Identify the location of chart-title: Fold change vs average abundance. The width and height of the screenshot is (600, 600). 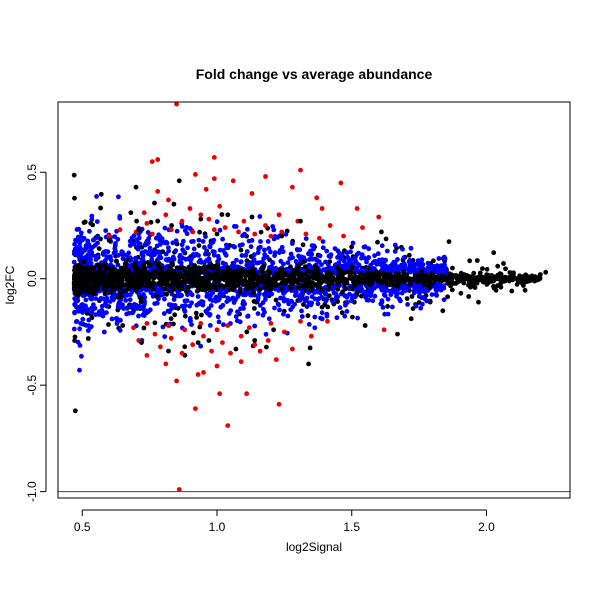
(314, 74).